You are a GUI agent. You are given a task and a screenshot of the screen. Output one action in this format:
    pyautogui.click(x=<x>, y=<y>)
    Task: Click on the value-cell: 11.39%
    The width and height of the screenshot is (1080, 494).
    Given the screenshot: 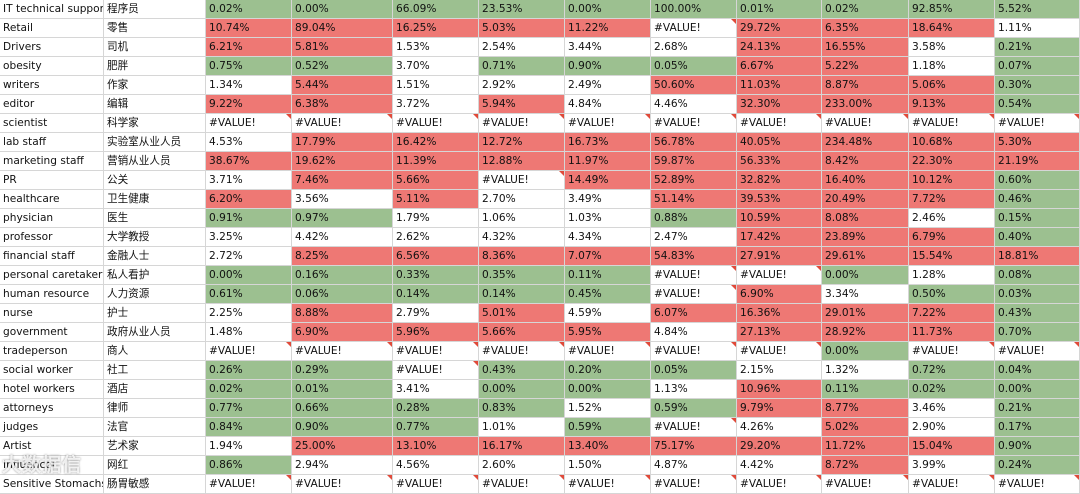 What is the action you would take?
    pyautogui.click(x=436, y=161)
    